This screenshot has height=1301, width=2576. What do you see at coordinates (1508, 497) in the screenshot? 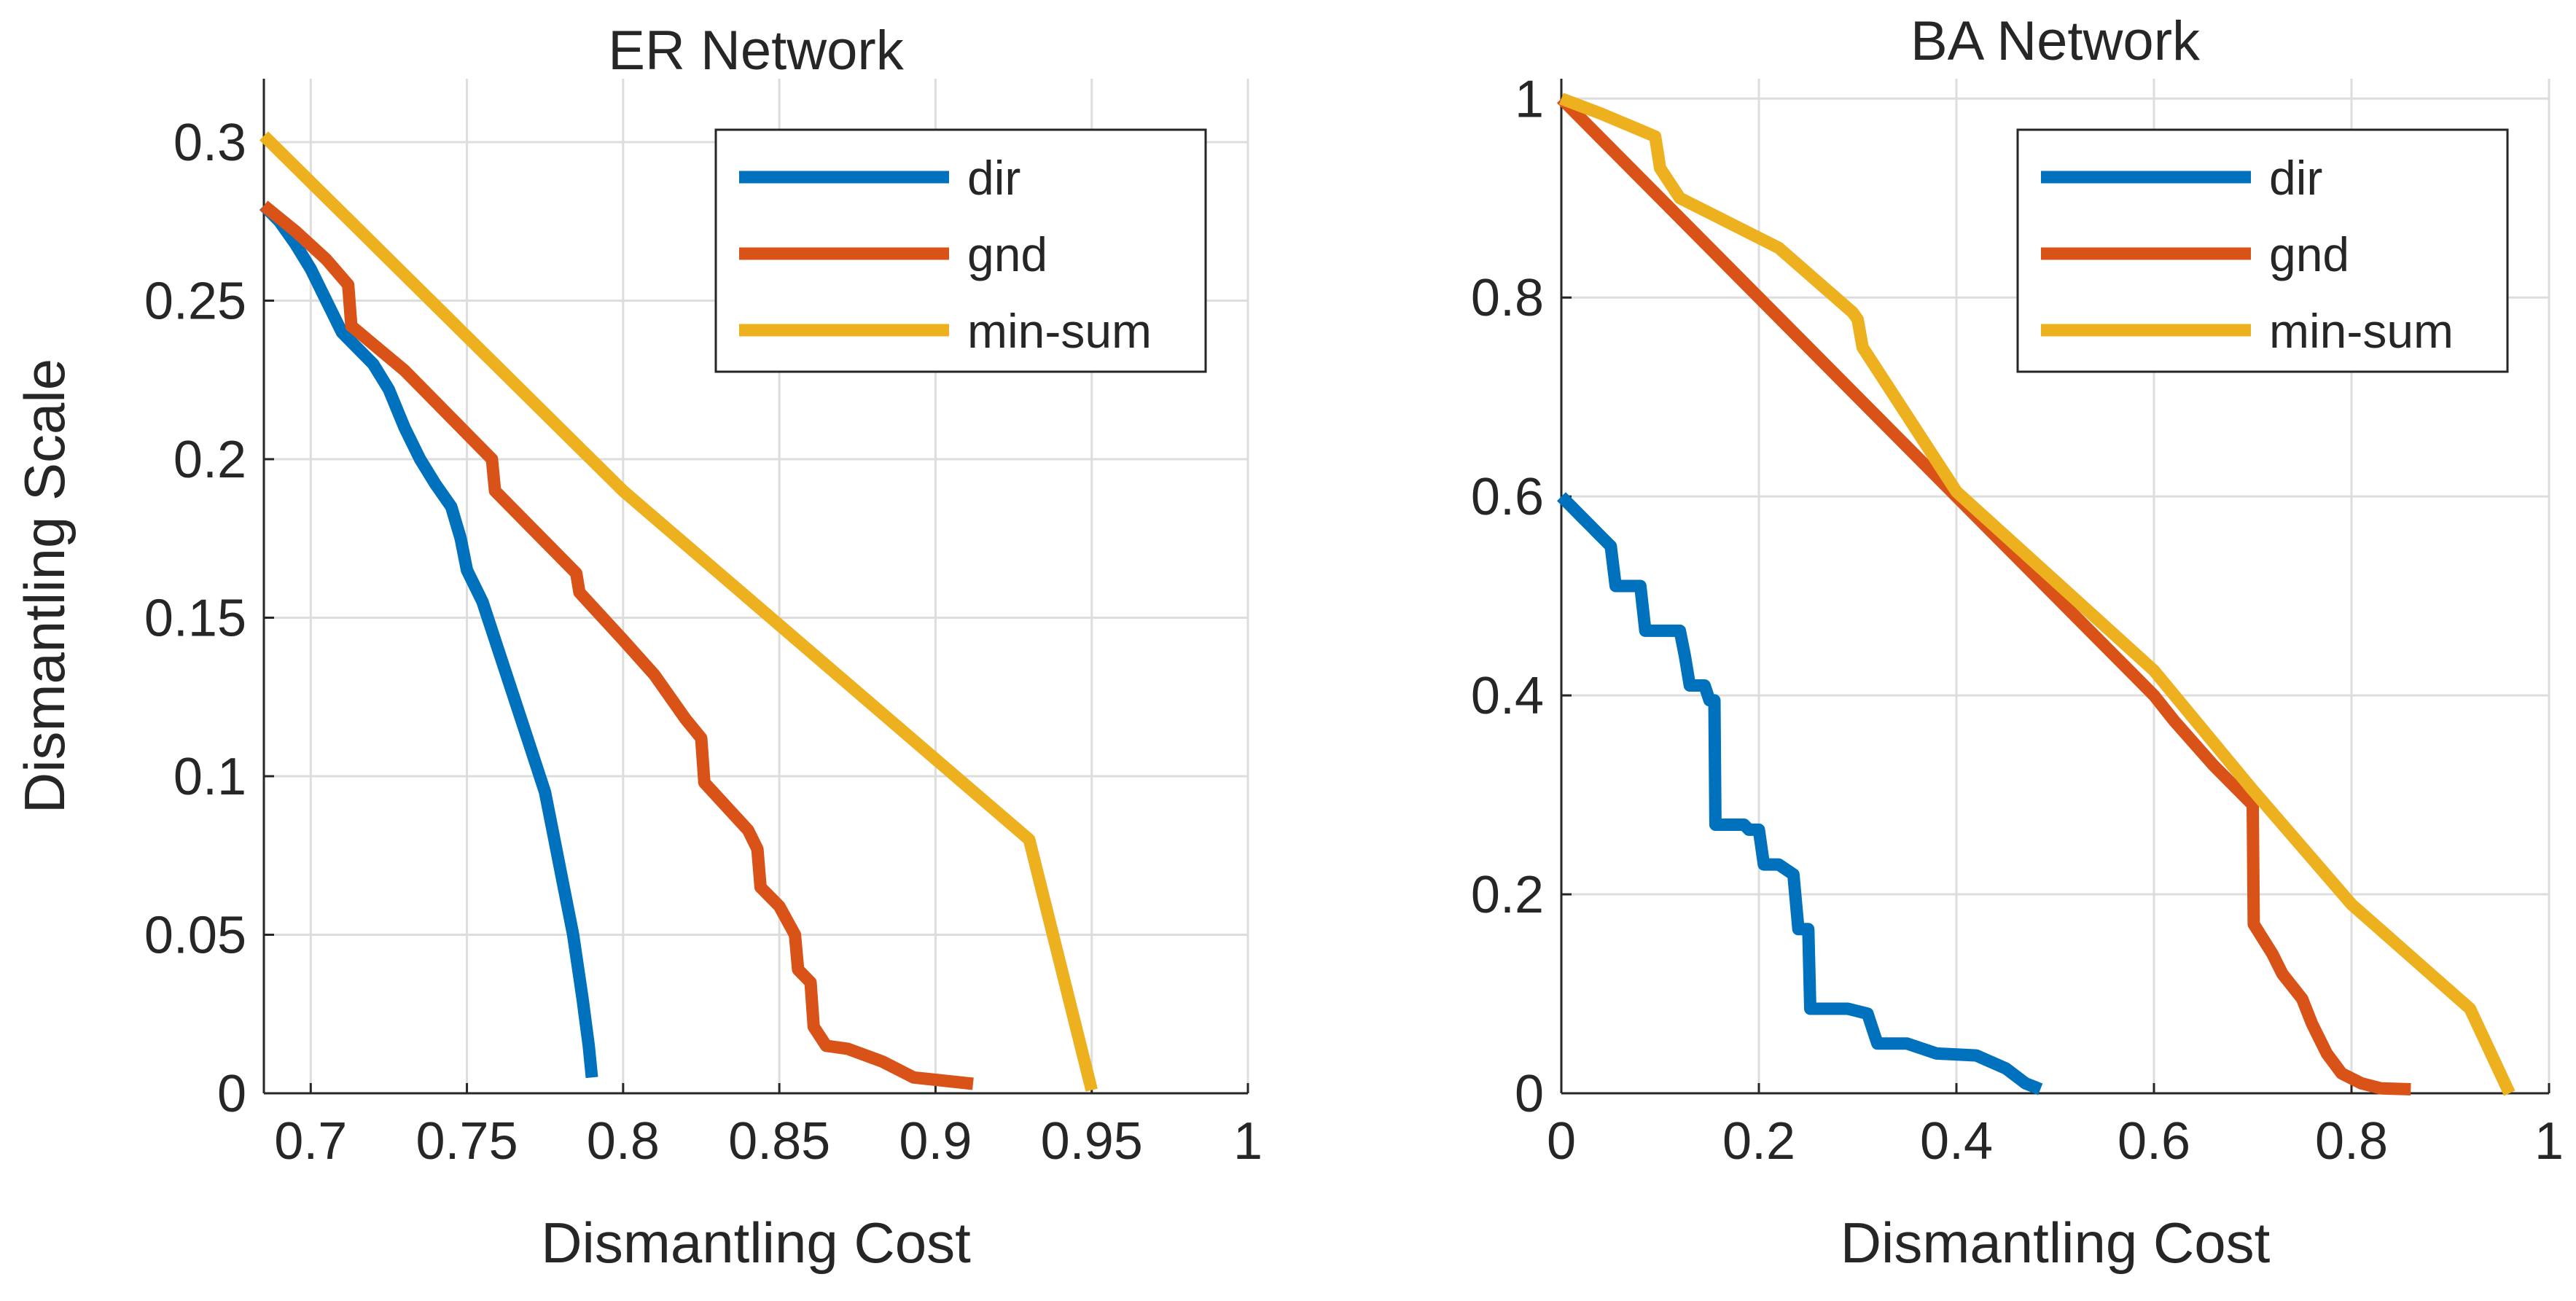
I see `y-tick-label: 0.6` at bounding box center [1508, 497].